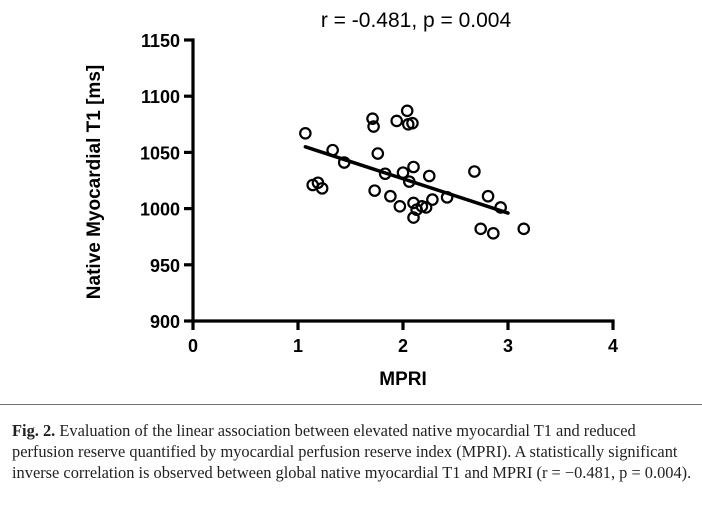  I want to click on y-tick-label: 1000, so click(160, 210).